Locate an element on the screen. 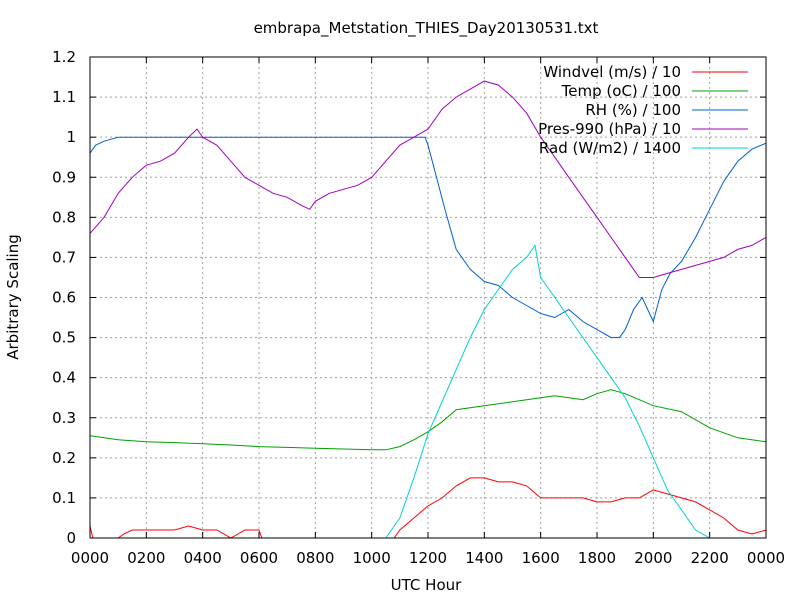 The height and width of the screenshot is (600, 800). x-tick-label: 2000 is located at coordinates (653, 558).